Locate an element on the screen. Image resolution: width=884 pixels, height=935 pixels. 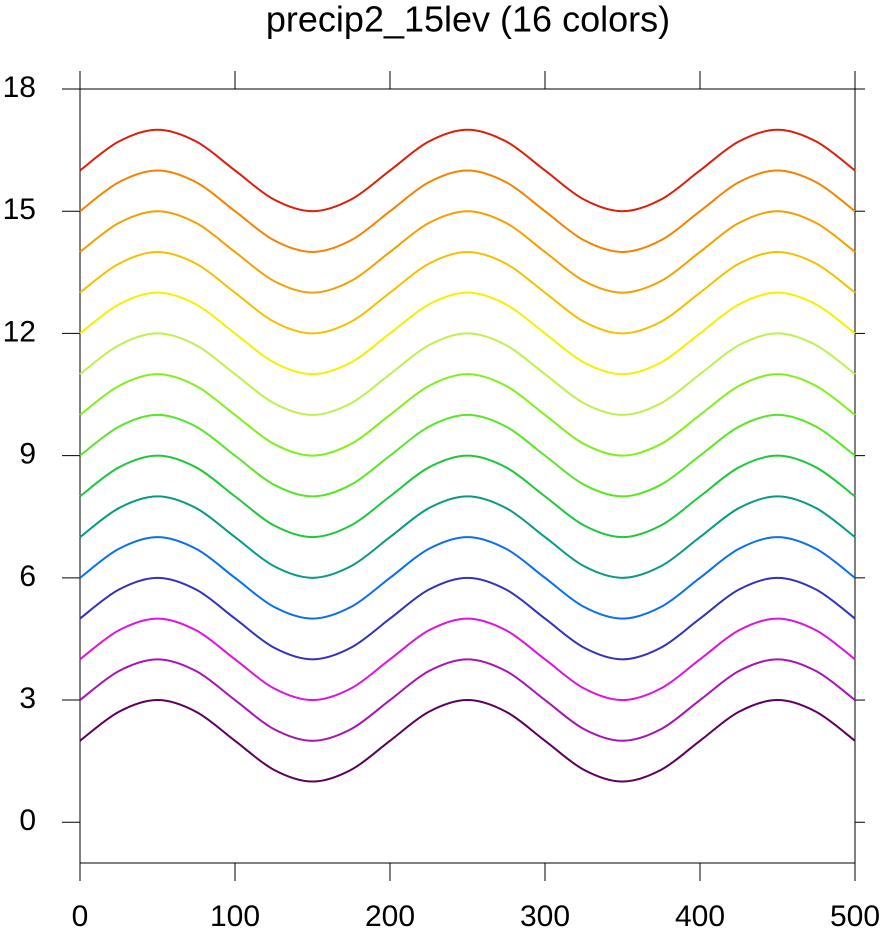
x-tick-label: 0 is located at coordinates (80, 916).